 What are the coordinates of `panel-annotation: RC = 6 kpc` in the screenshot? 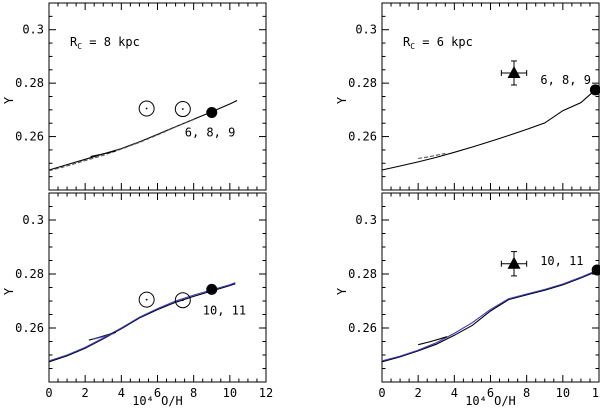 It's located at (438, 43).